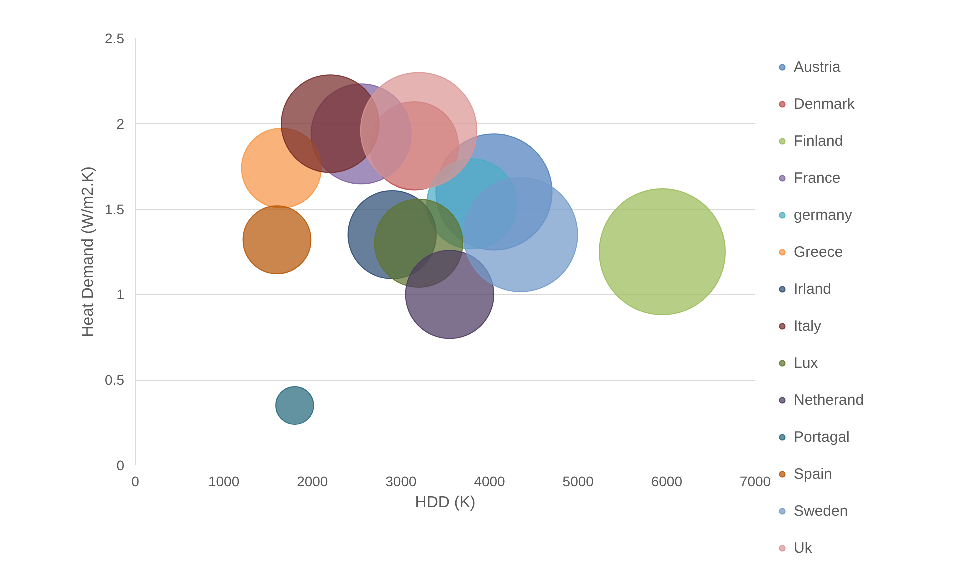  Describe the element at coordinates (817, 68) in the screenshot. I see `legend-label: Austria` at that location.